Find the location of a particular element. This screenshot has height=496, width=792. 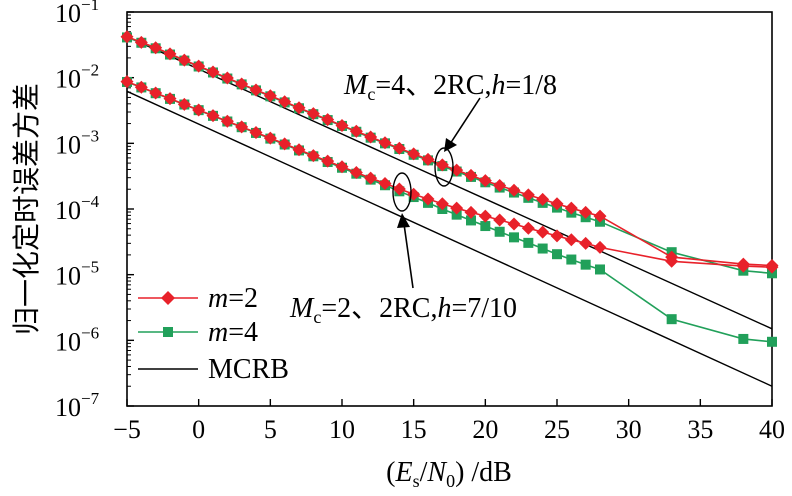

annotation-upper-m: M is located at coordinates (356, 85).